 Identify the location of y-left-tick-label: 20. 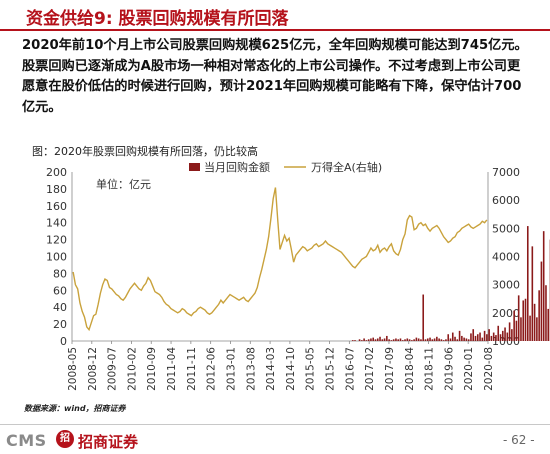
(60, 324).